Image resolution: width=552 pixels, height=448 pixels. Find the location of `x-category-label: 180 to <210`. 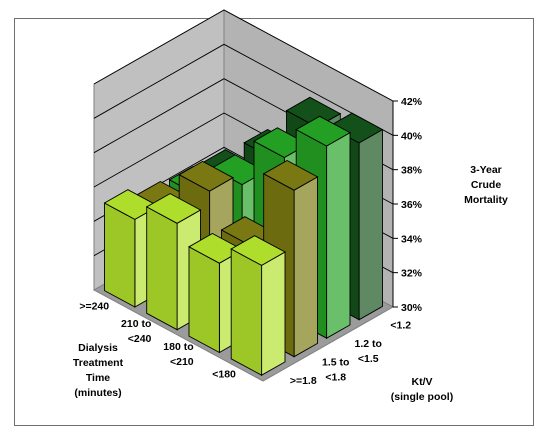

x-category-label: 180 to <210 is located at coordinates (178, 354).